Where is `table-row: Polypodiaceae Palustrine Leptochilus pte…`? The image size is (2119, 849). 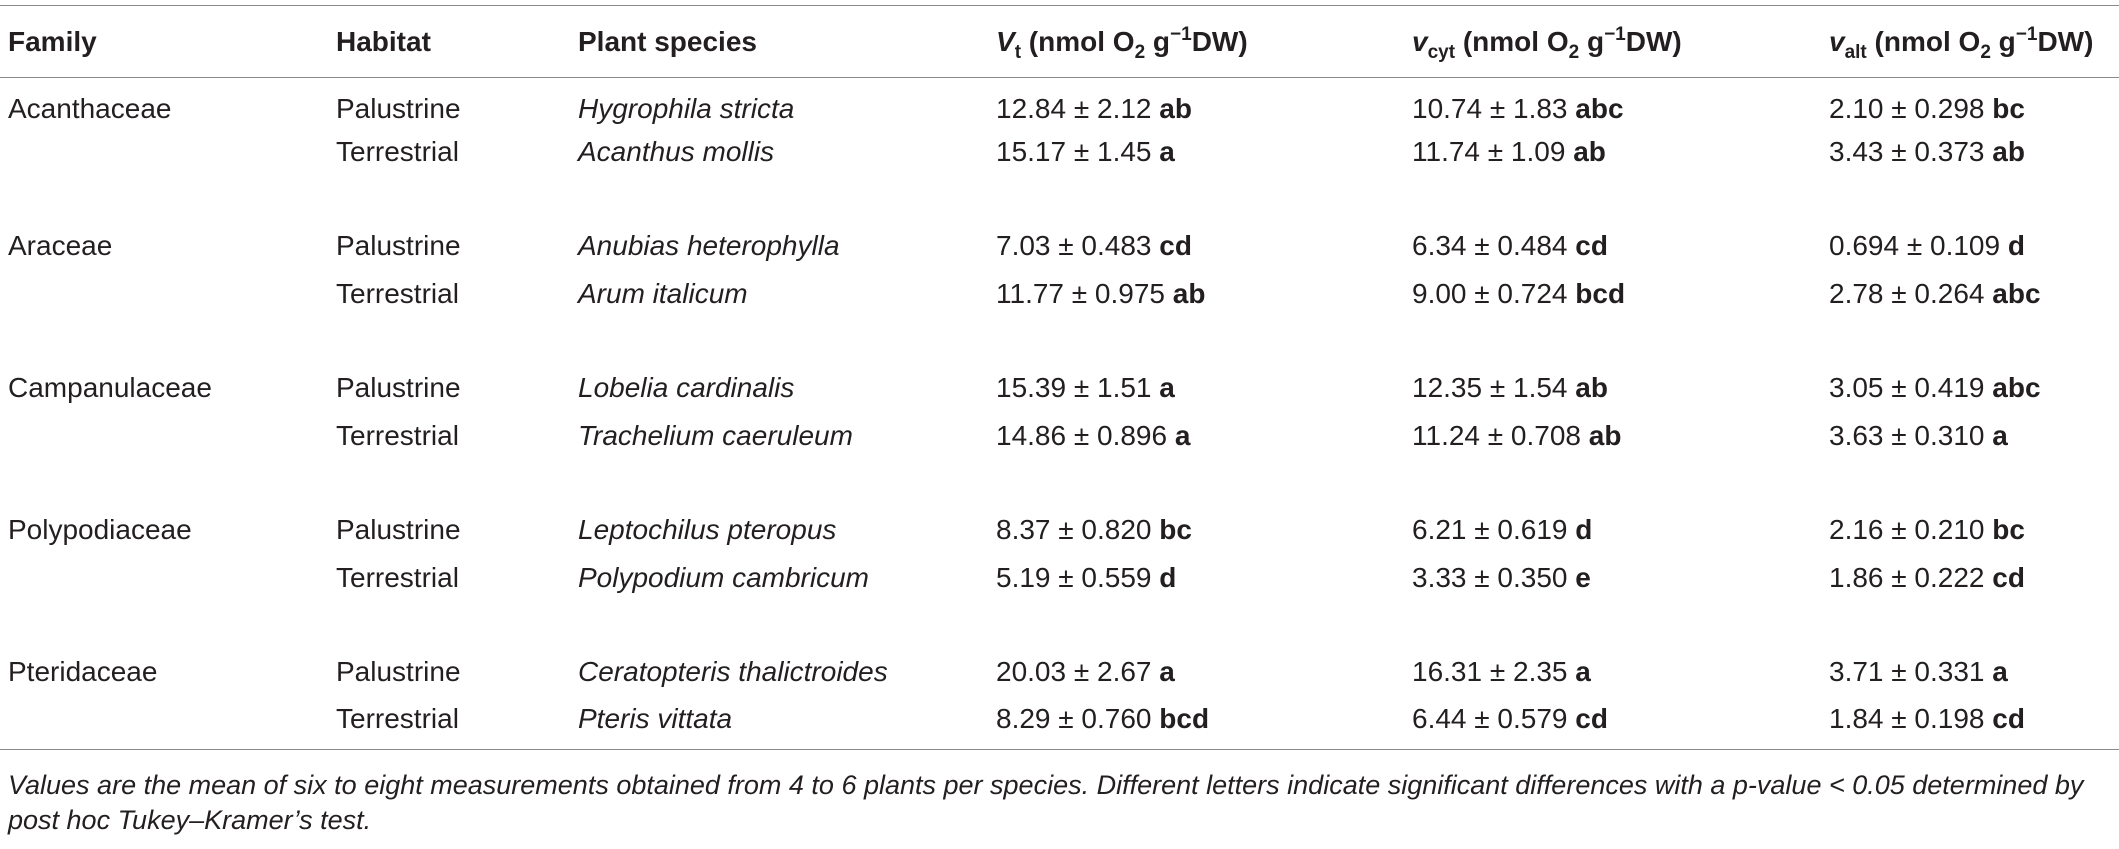
table-row: Polypodiaceae Palustrine Leptochilus pte… is located at coordinates (1059, 530).